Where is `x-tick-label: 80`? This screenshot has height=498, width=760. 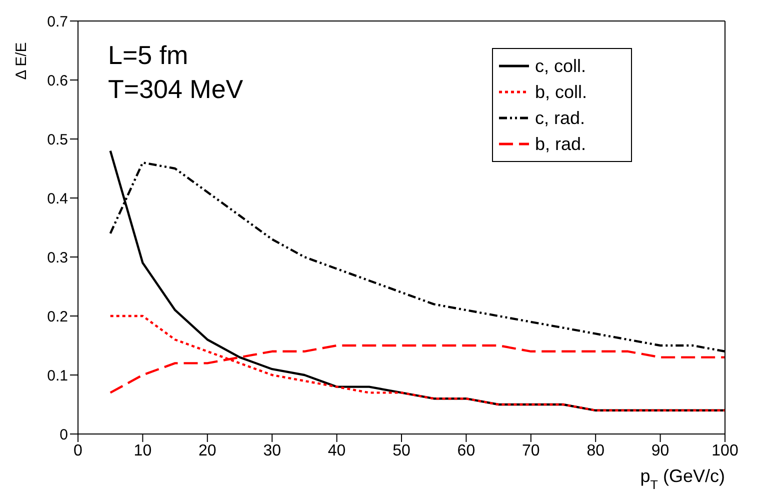 x-tick-label: 80 is located at coordinates (595, 451).